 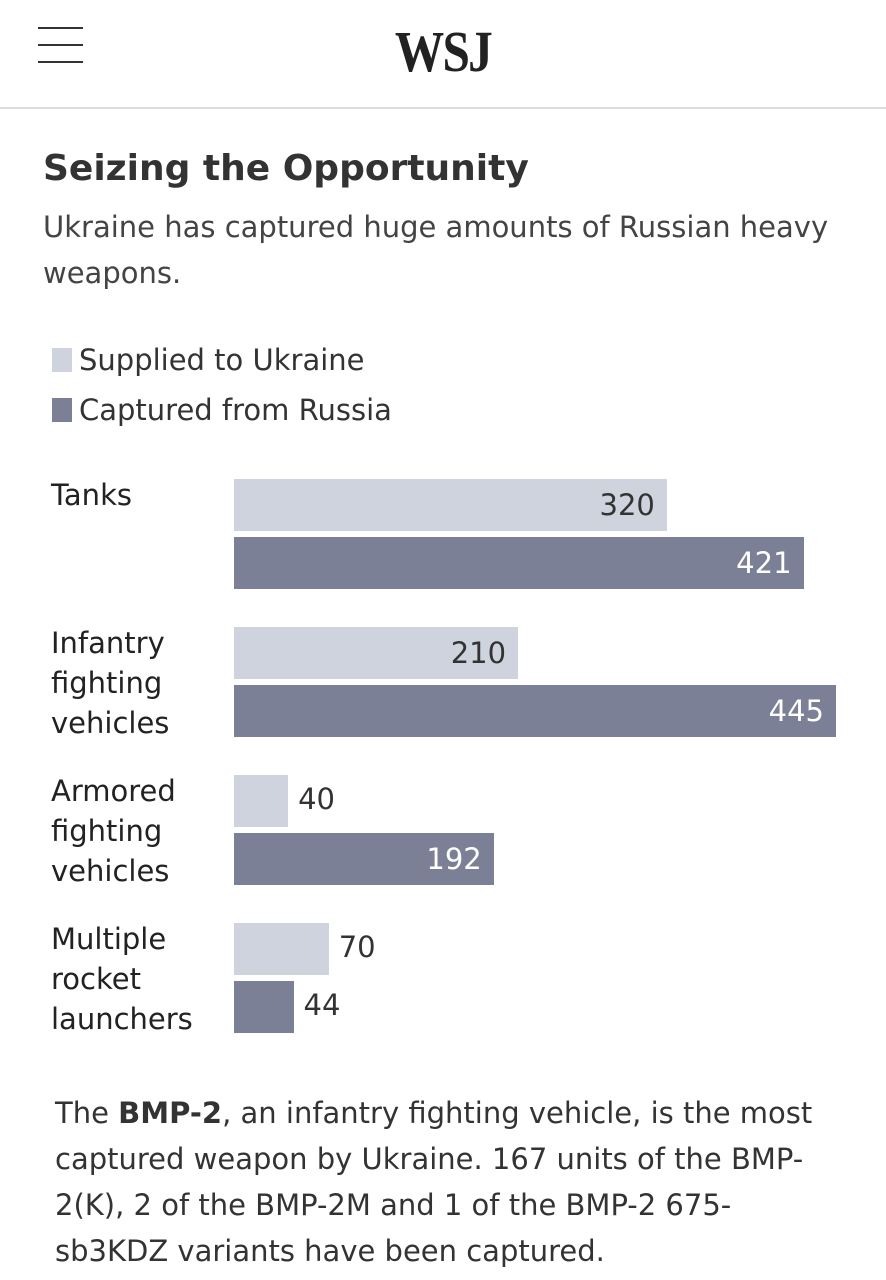 I want to click on category-label: Infantry fighting vehicles, so click(x=110, y=683).